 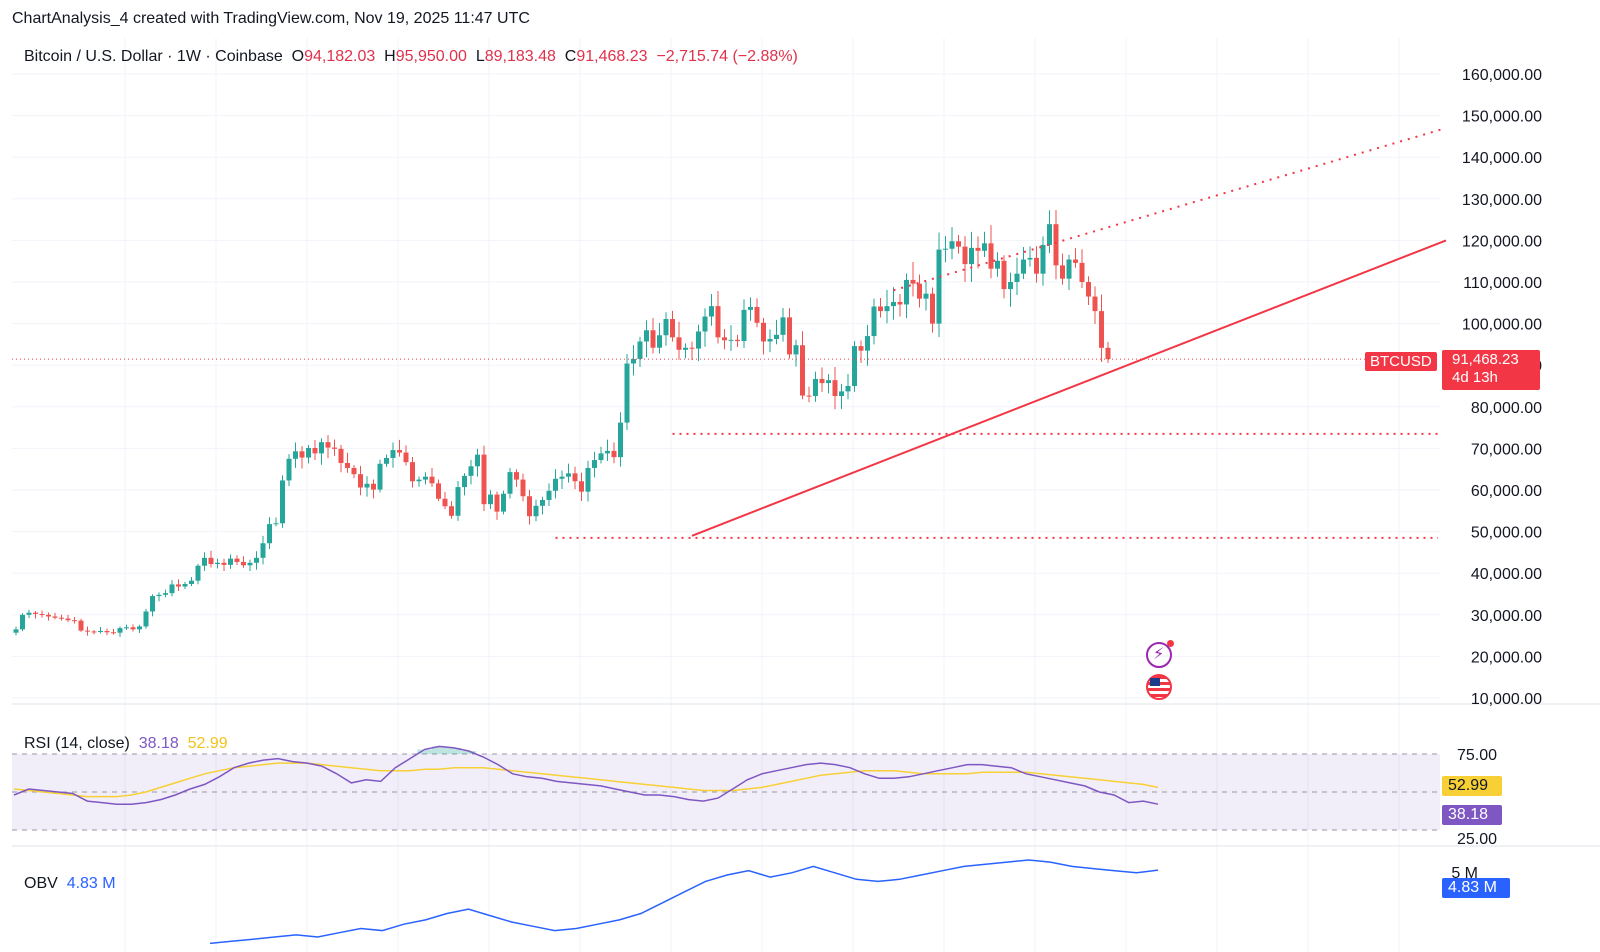 What do you see at coordinates (1160, 654) in the screenshot?
I see `lightning-icon: ⚡` at bounding box center [1160, 654].